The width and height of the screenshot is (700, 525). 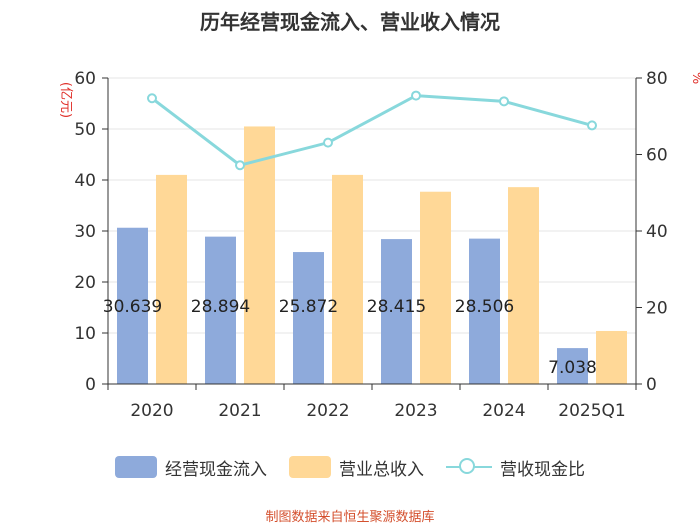 What do you see at coordinates (350, 22) in the screenshot?
I see `chart-title: 历年经营现金流入、营业收入情况` at bounding box center [350, 22].